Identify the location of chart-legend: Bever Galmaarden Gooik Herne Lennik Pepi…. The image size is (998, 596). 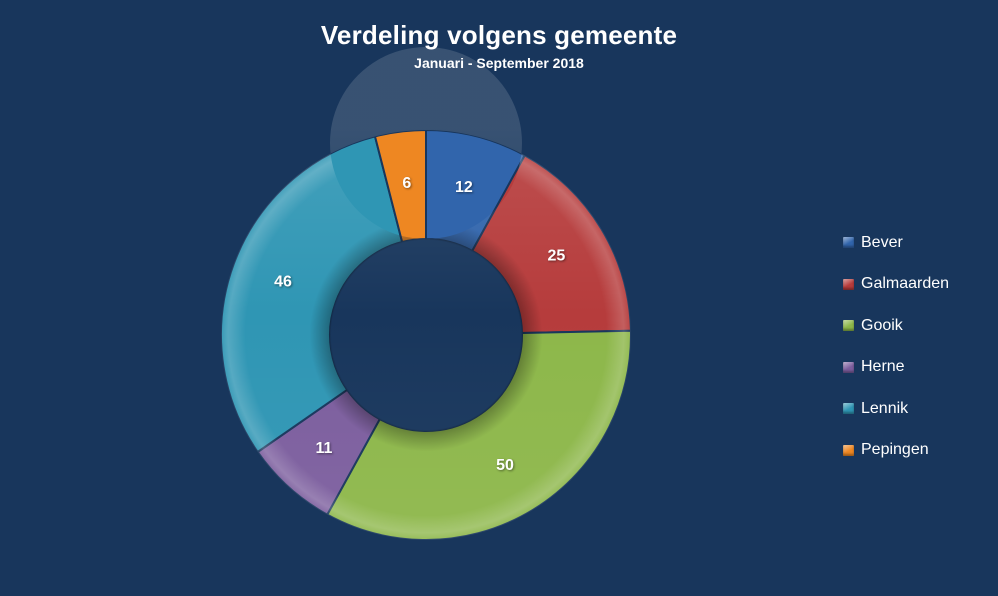
(896, 346).